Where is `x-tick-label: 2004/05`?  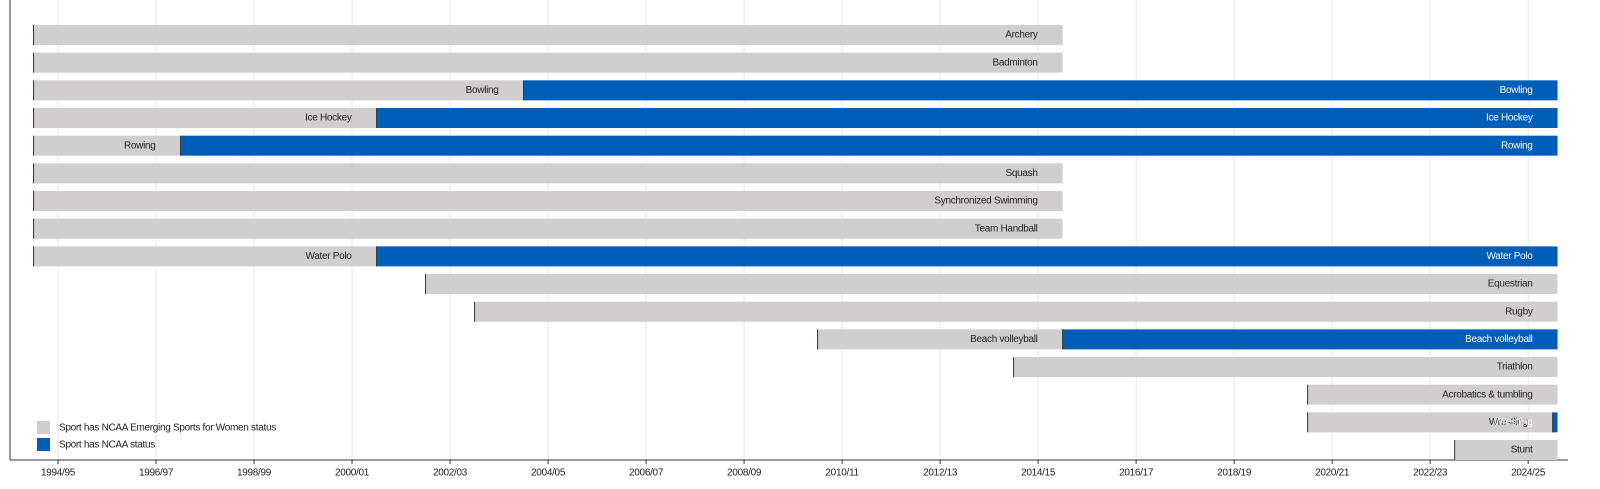
x-tick-label: 2004/05 is located at coordinates (548, 473).